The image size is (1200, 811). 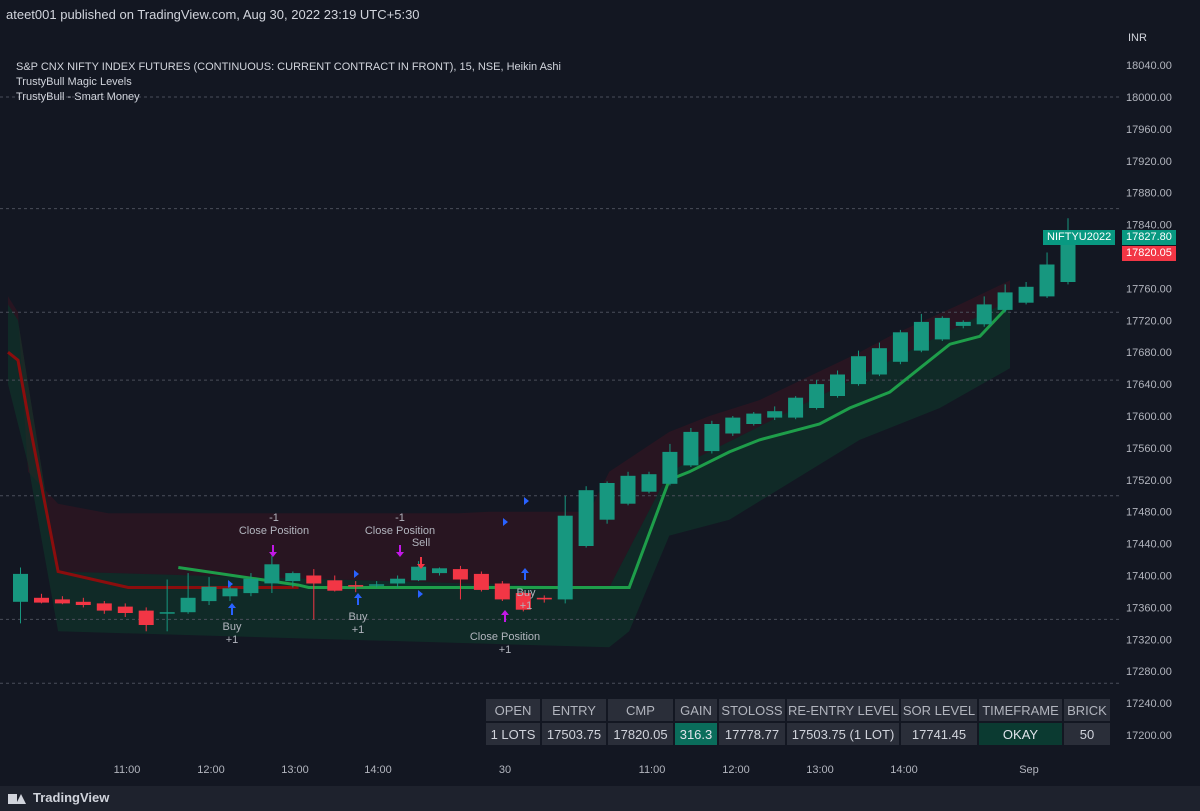 I want to click on header-entry: ENTRY, so click(x=574, y=710).